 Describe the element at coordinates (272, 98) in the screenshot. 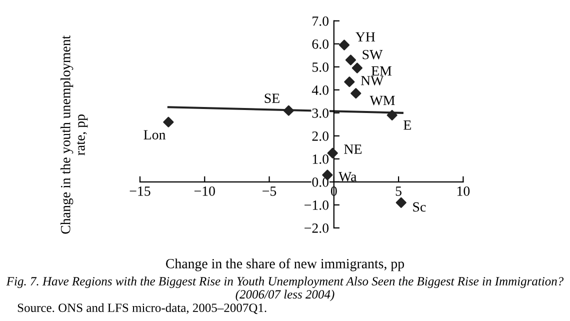

I see `annotation: SE` at that location.